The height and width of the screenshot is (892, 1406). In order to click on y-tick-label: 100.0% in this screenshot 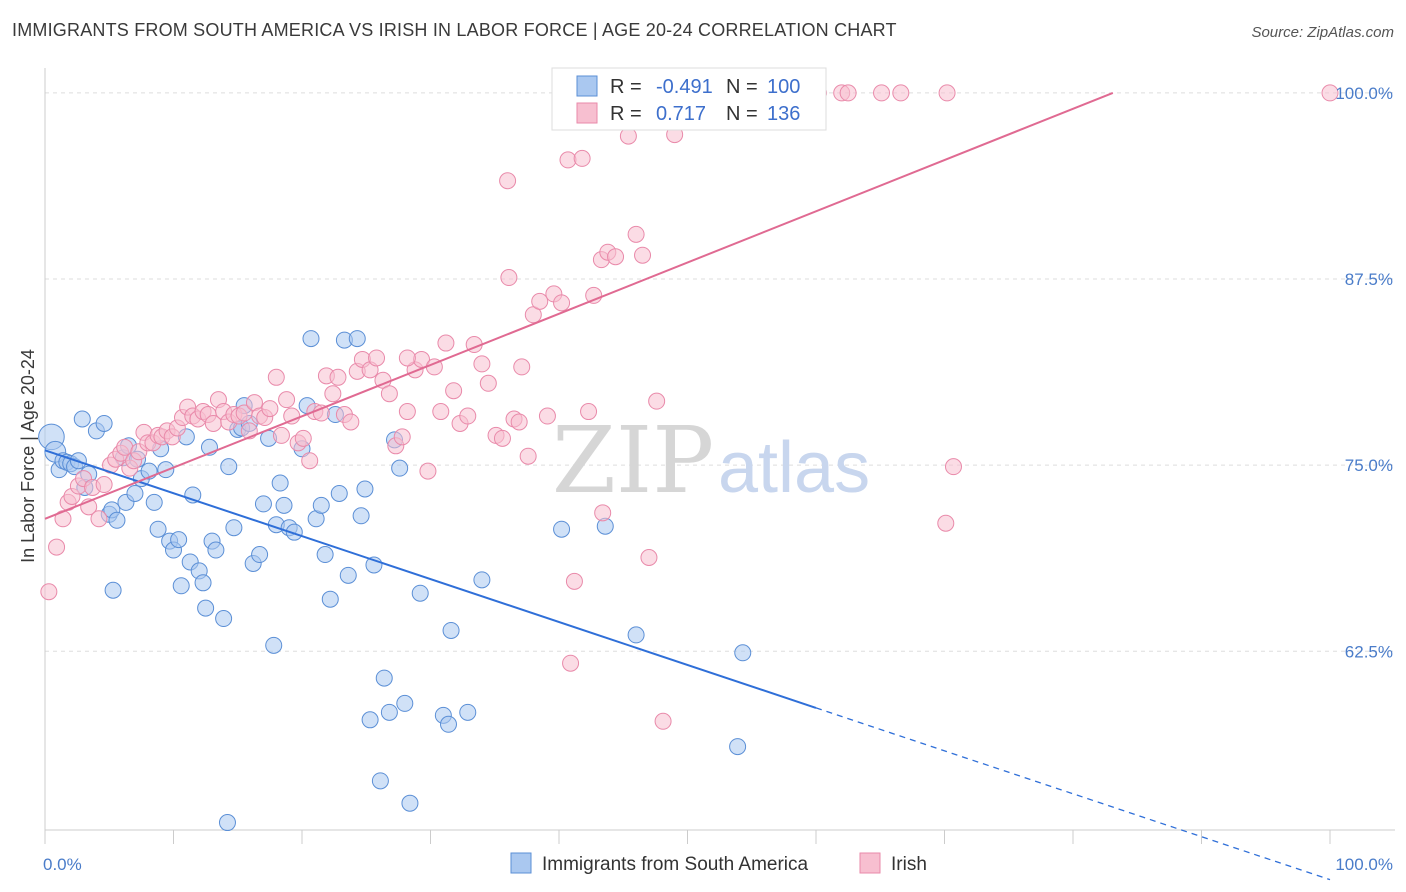, I will do `click(1364, 93)`.